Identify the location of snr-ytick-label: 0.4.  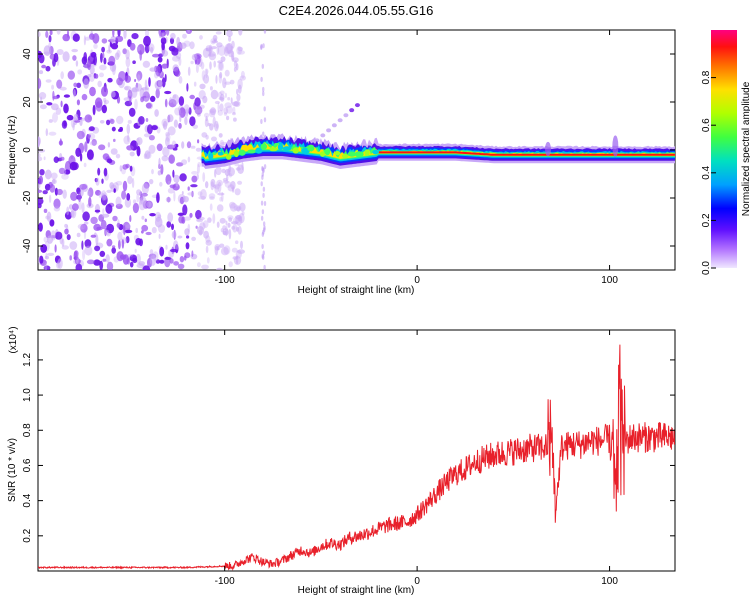
(27, 500).